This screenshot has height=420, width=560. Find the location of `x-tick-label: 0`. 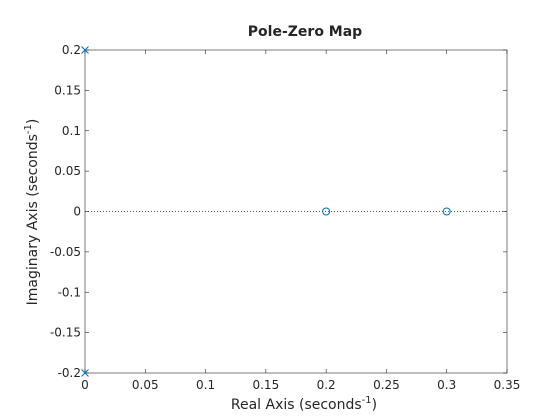

x-tick-label: 0 is located at coordinates (85, 385).